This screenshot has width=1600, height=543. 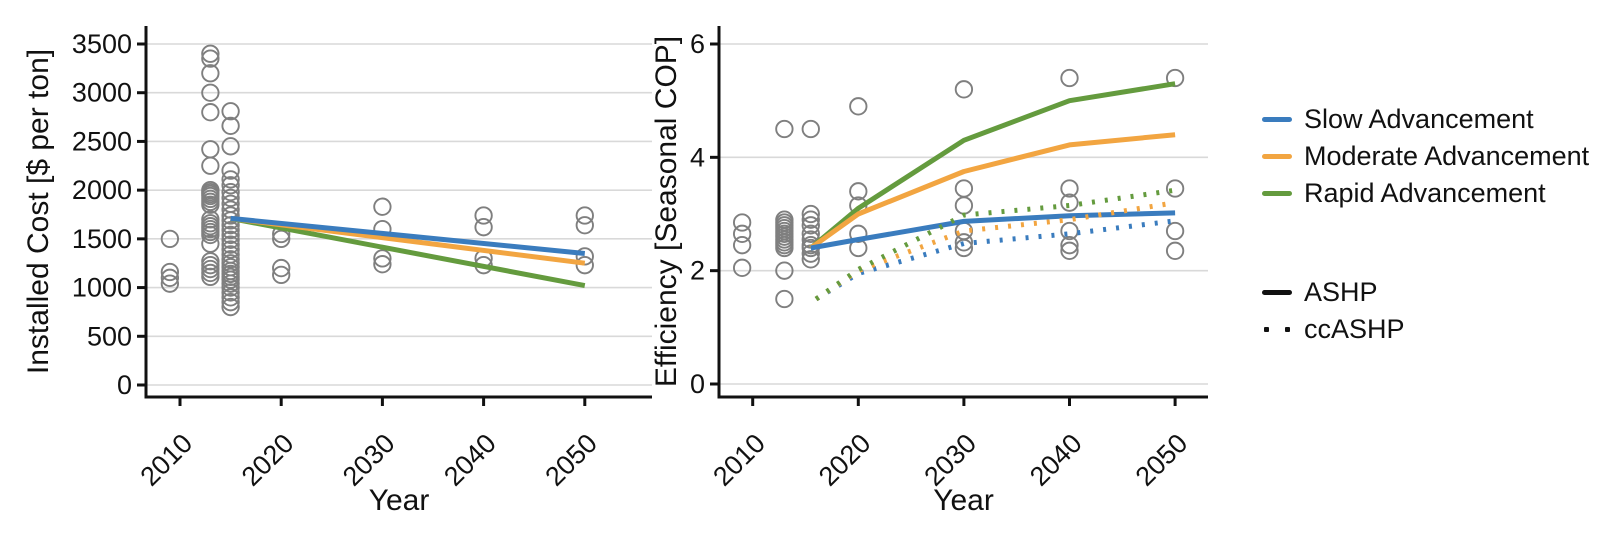 I want to click on y-tick-label: 3000, so click(x=102, y=93).